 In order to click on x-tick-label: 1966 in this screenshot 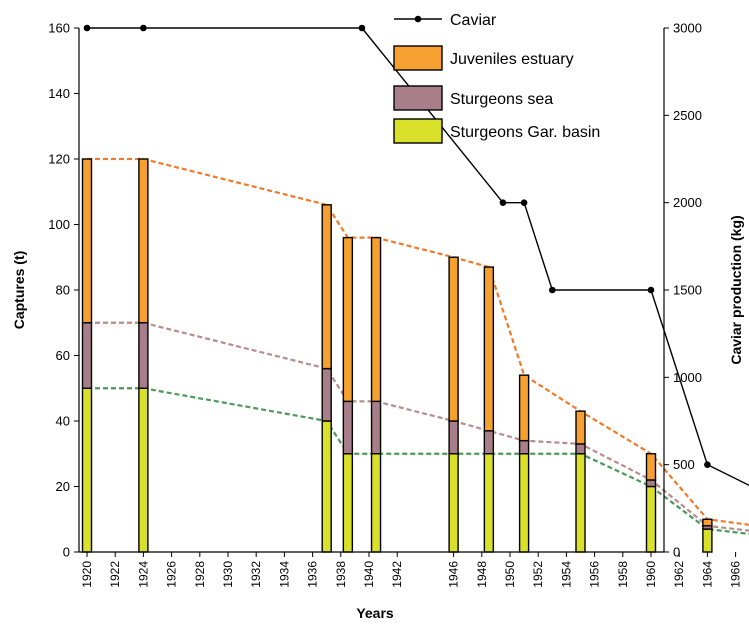, I will do `click(736, 574)`.